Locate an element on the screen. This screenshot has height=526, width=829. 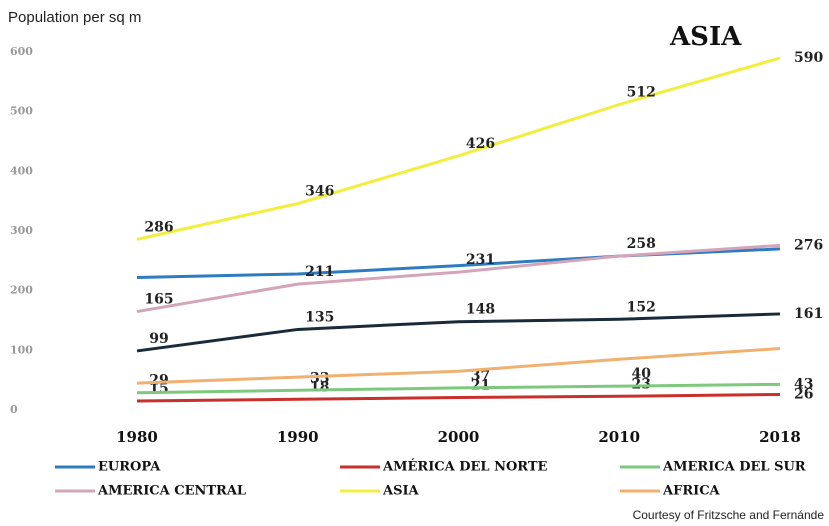
y-tick-label: 300 is located at coordinates (21, 230).